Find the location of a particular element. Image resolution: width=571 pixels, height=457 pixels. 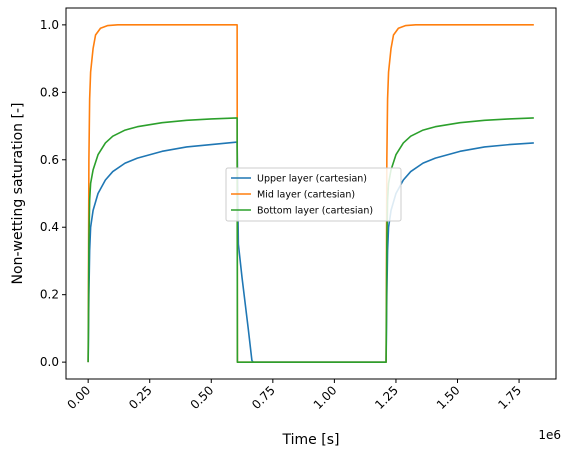

y-tick-label: 0.2 is located at coordinates (49, 295).